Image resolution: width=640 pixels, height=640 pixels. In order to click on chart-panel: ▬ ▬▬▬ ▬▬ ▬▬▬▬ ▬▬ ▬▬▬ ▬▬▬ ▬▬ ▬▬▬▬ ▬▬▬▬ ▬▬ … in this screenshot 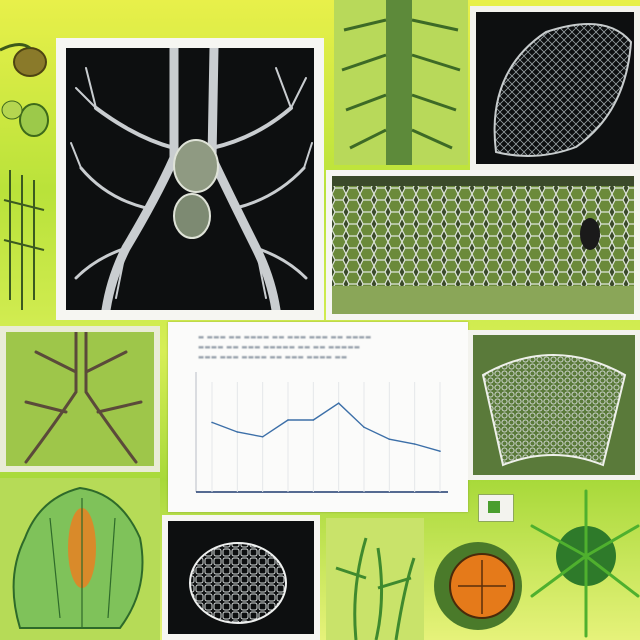, I will do `click(318, 417)`.